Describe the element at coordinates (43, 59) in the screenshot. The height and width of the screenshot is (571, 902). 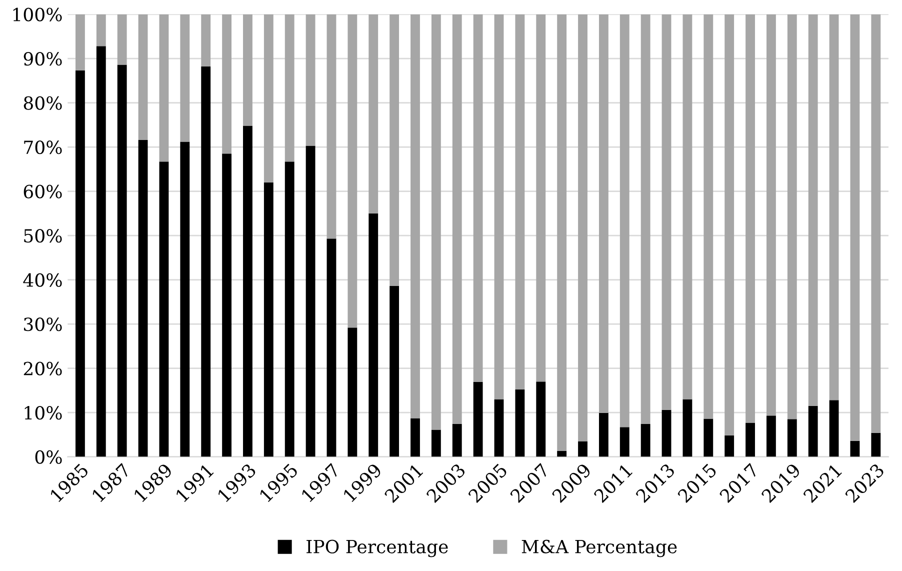
I see `y-tick-label: 90%` at that location.